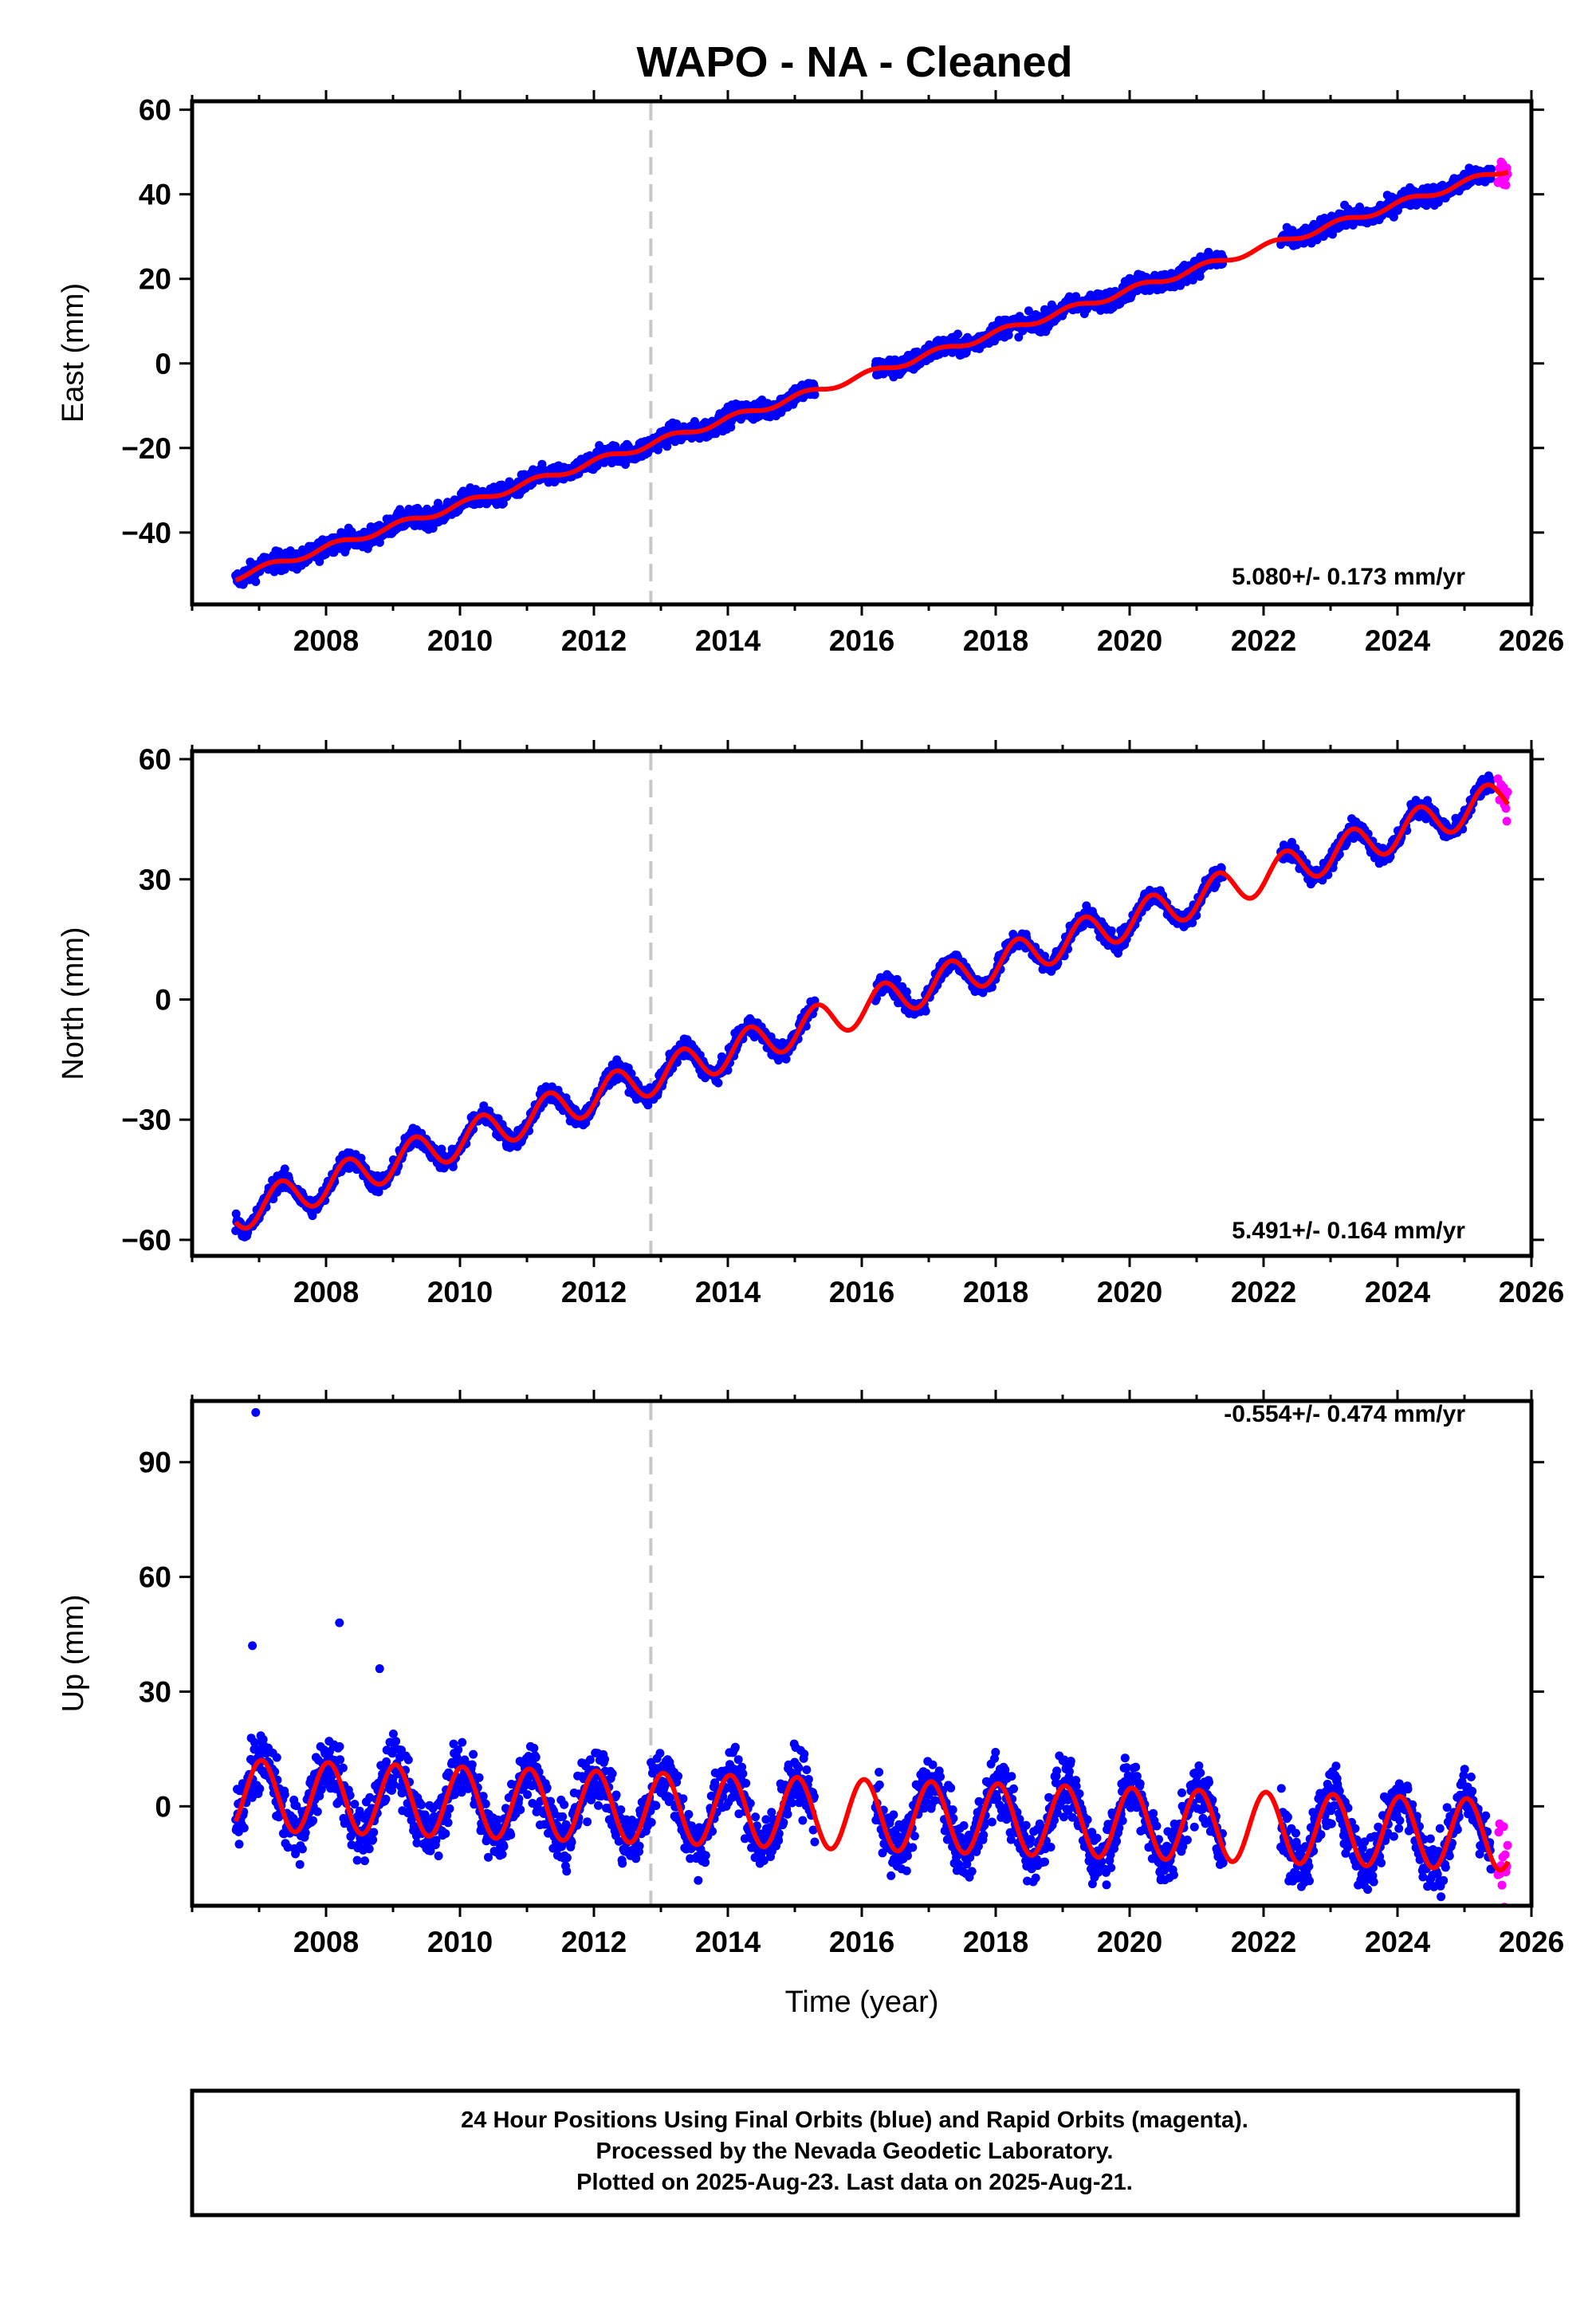 Image resolution: width=1596 pixels, height=2314 pixels. I want to click on north-x-tick-label: 2020, so click(1129, 1292).